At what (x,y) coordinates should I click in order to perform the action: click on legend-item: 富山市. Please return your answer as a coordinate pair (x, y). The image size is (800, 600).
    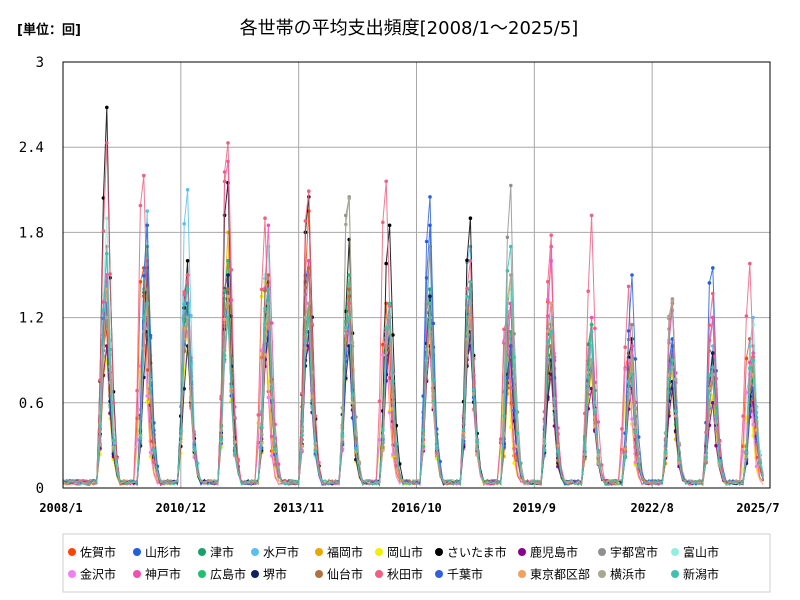
    Looking at the image, I should click on (695, 552).